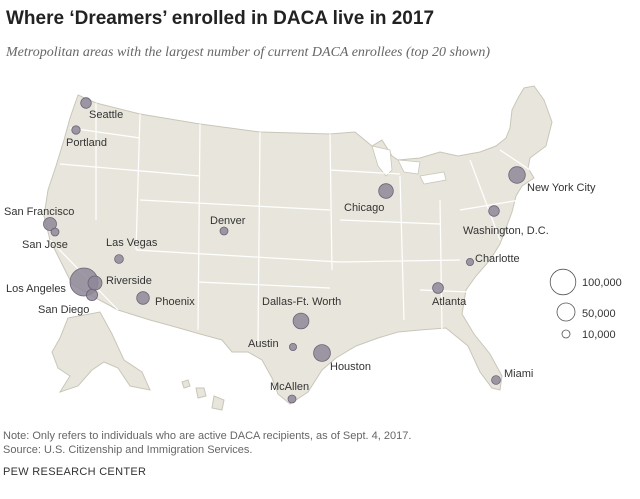  I want to click on bubble-atlanta, so click(438, 288).